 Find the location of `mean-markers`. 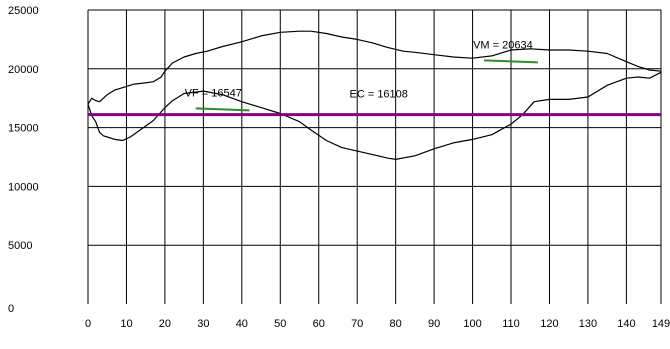

mean-markers is located at coordinates (366, 85).